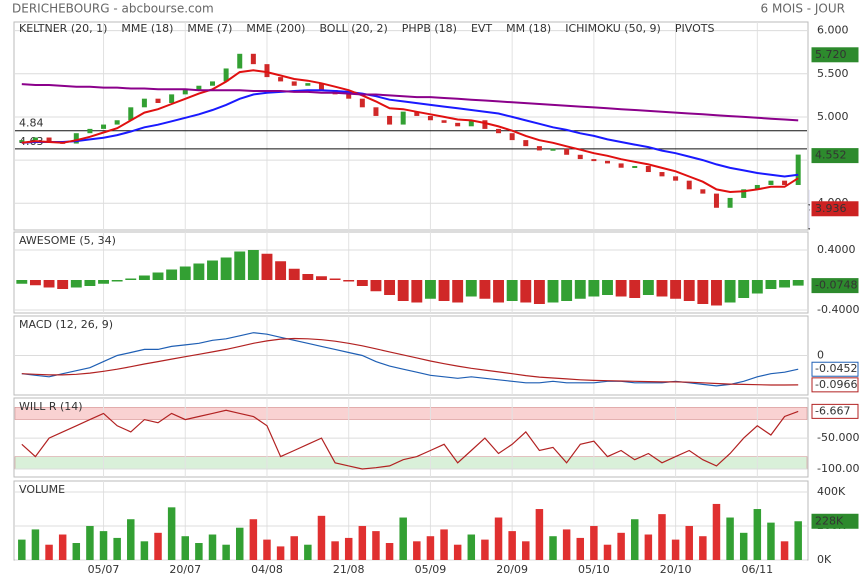 This screenshot has height=580, width=860. Describe the element at coordinates (528, 28) in the screenshot. I see `legend-item: MM (18)` at that location.